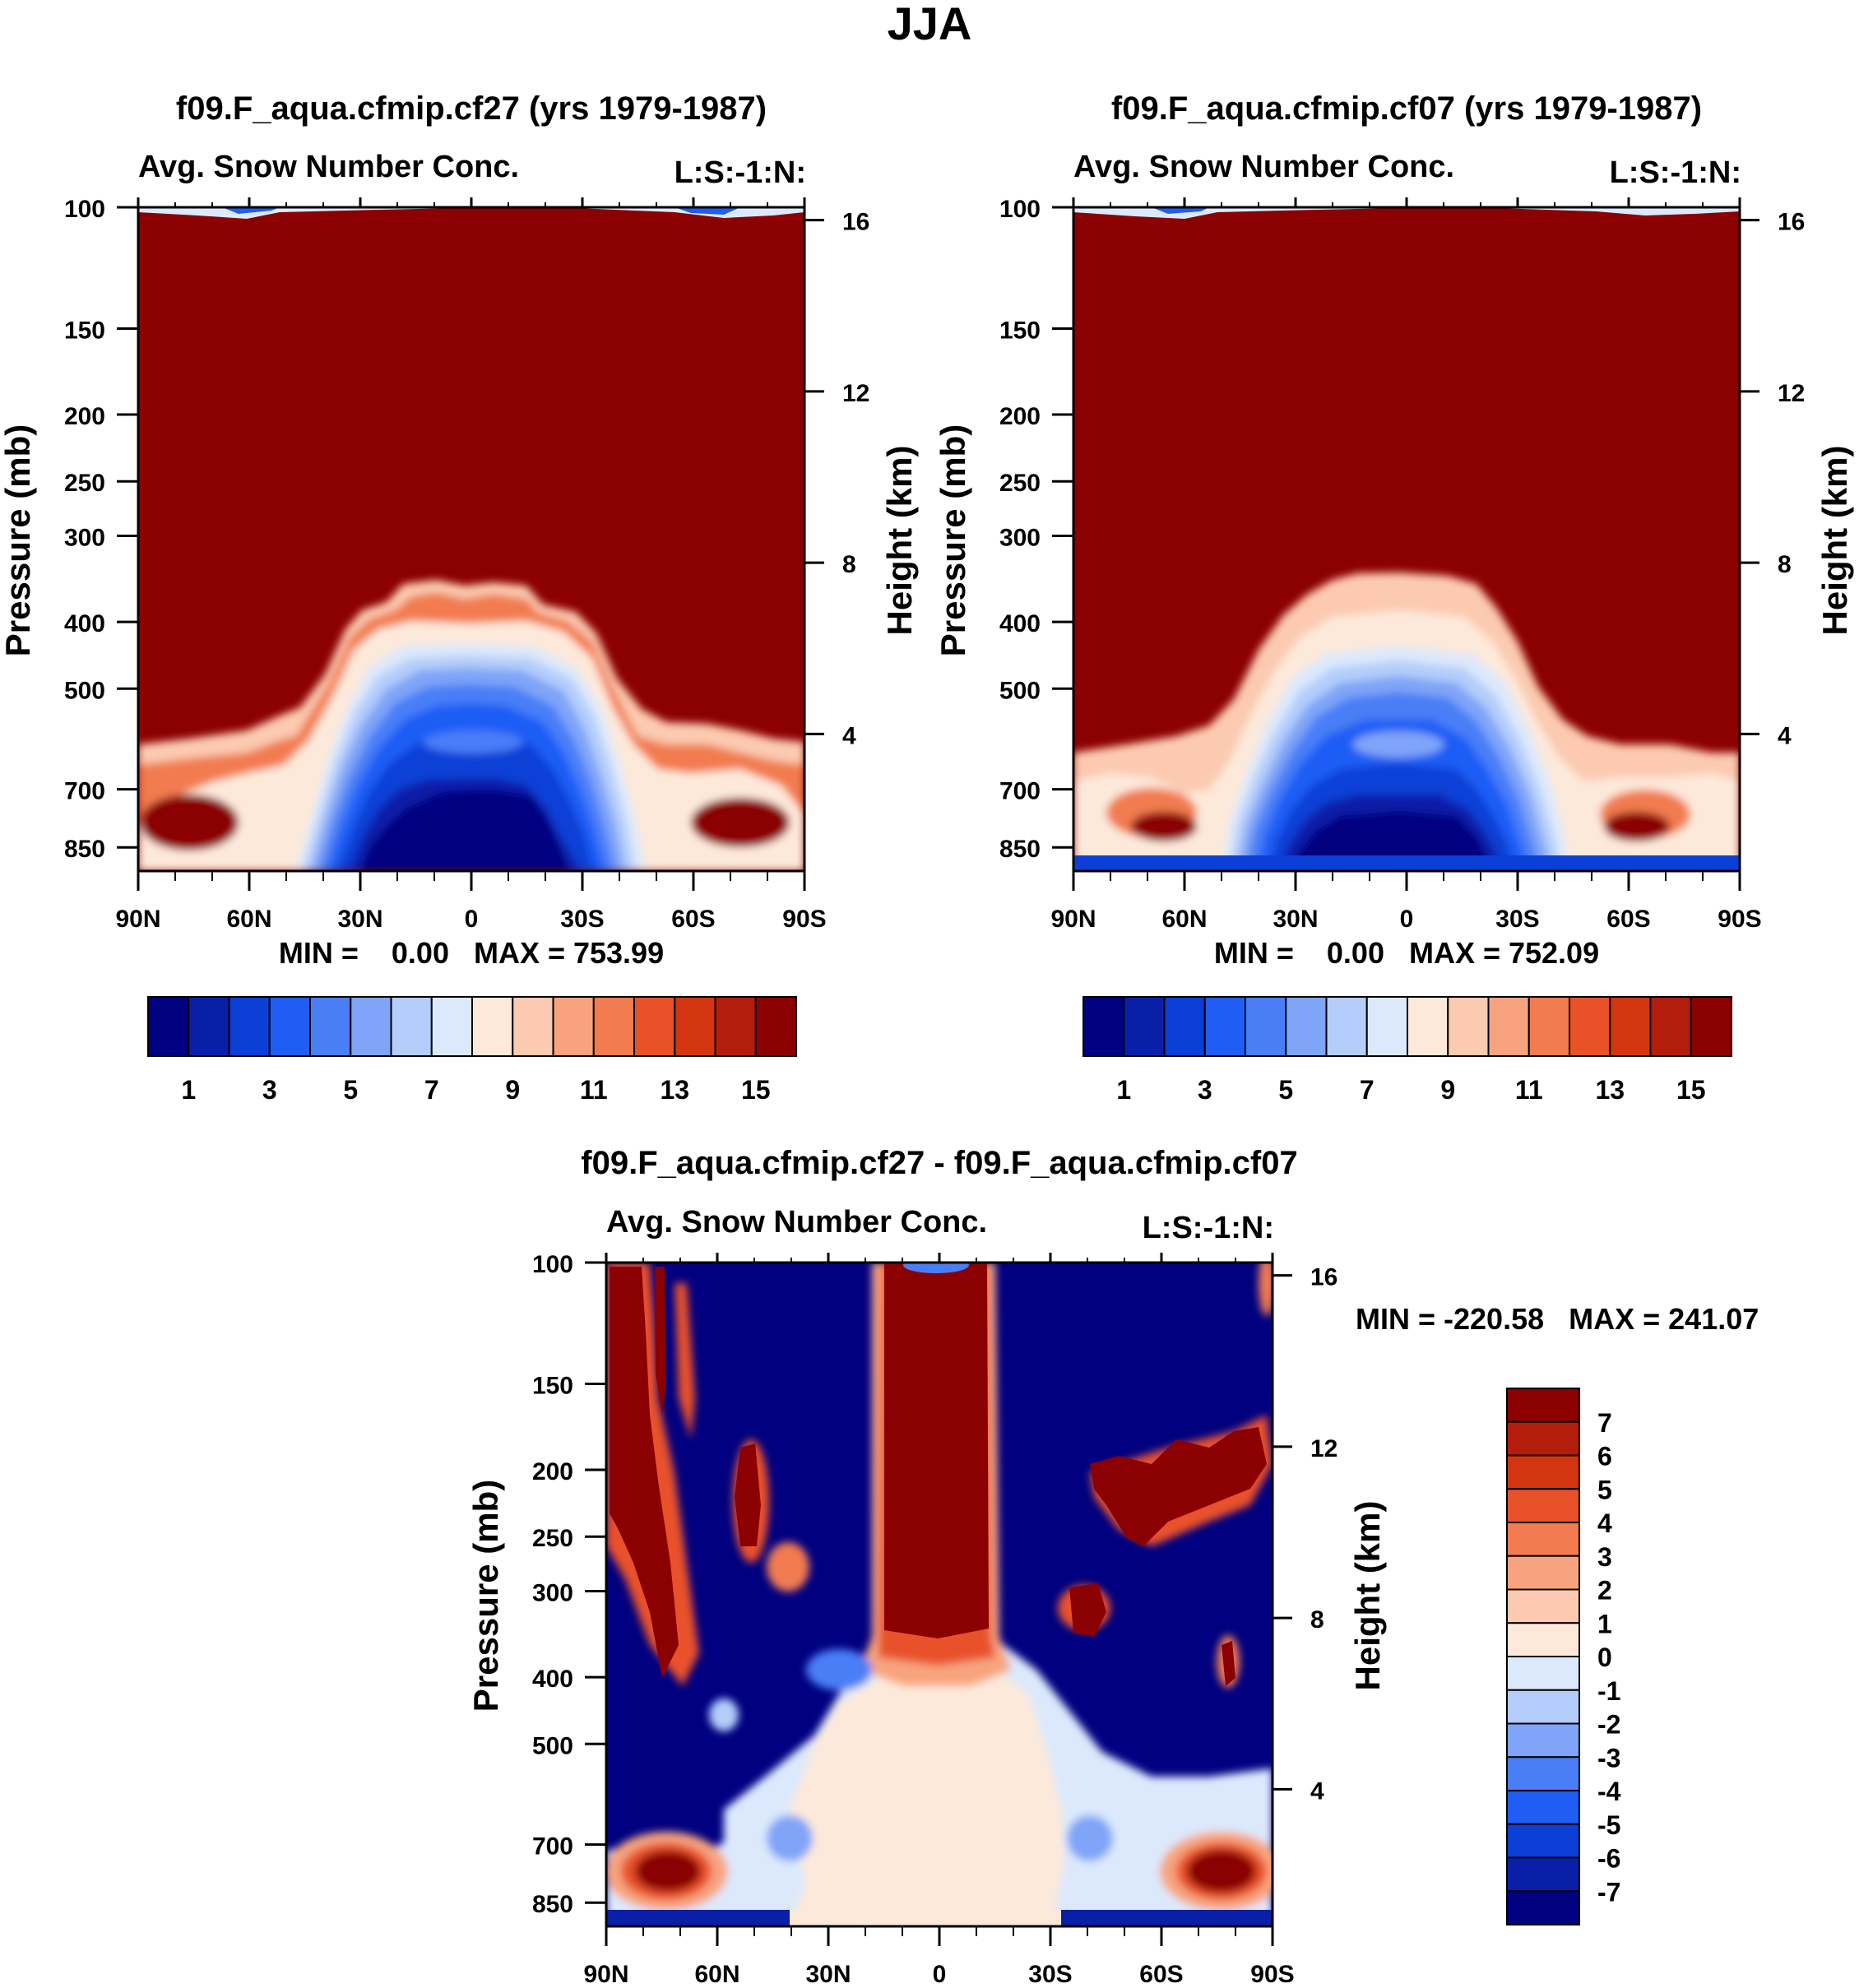  I want to click on panel-subtitle-right: L:S:-1:N:, so click(1675, 173).